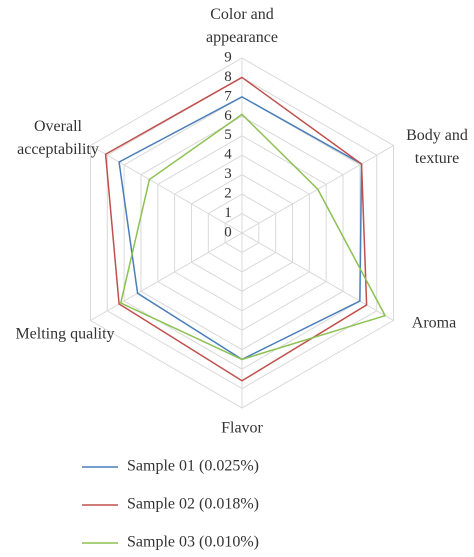  Describe the element at coordinates (437, 147) in the screenshot. I see `category-label: Body and texture` at that location.